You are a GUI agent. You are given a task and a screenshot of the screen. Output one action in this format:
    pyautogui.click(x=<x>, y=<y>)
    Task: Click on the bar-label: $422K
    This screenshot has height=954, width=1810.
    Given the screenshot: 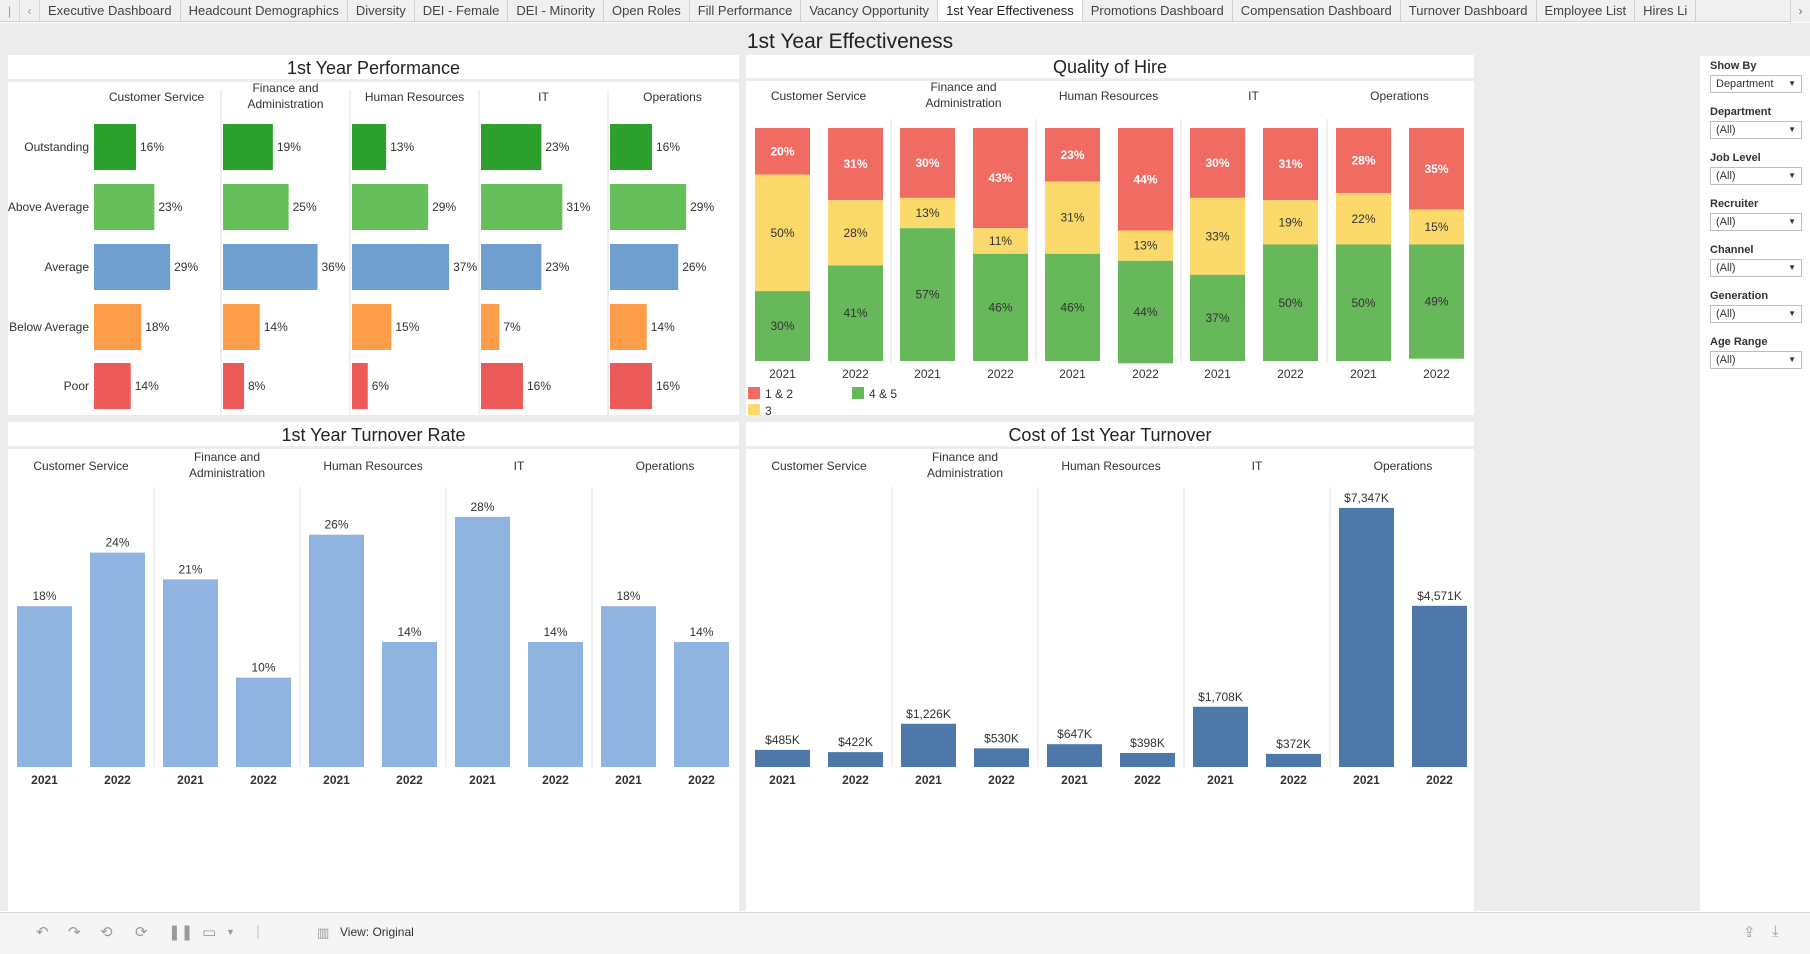 What is the action you would take?
    pyautogui.click(x=855, y=742)
    